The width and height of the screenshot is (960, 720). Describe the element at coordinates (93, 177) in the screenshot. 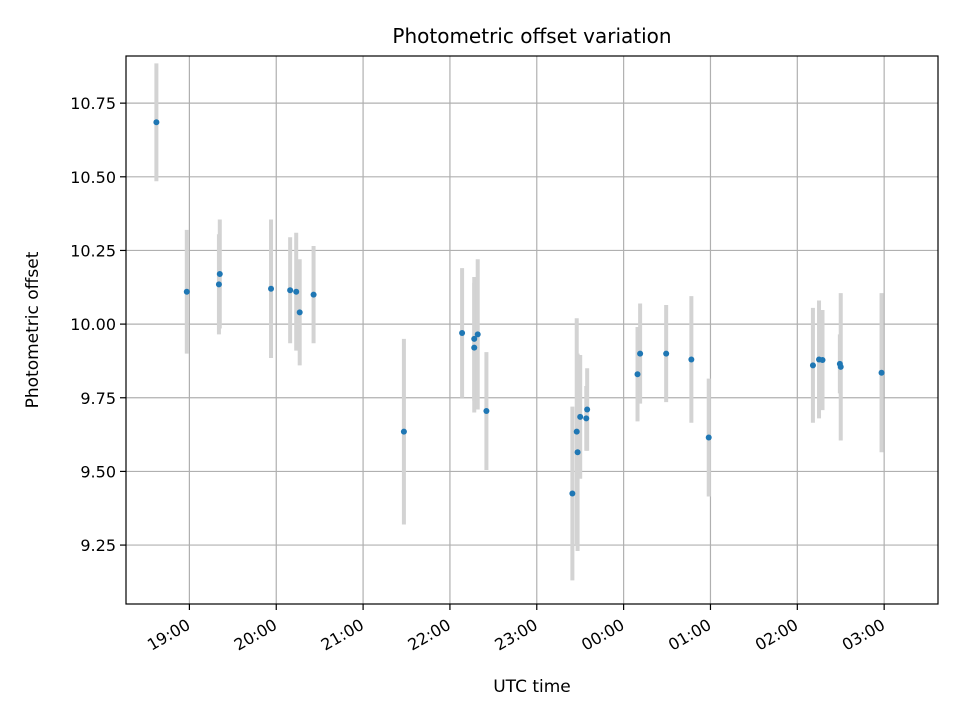

I see `y-tick-label: 10.50` at that location.